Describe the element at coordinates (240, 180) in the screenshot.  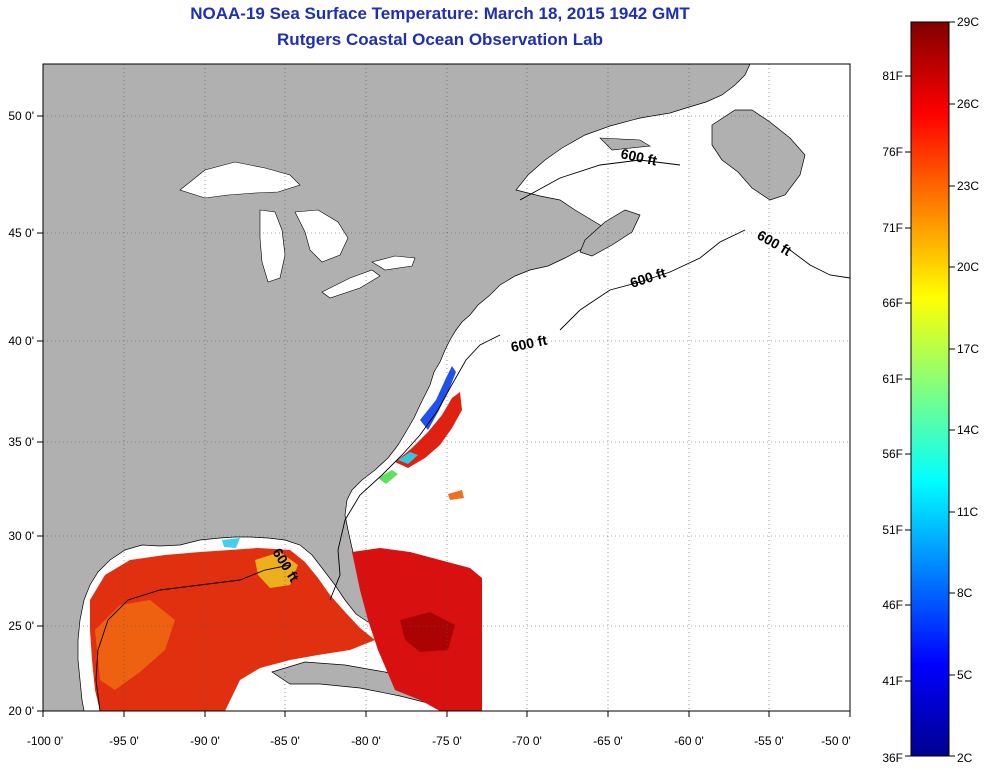
I see `lake-superior` at that location.